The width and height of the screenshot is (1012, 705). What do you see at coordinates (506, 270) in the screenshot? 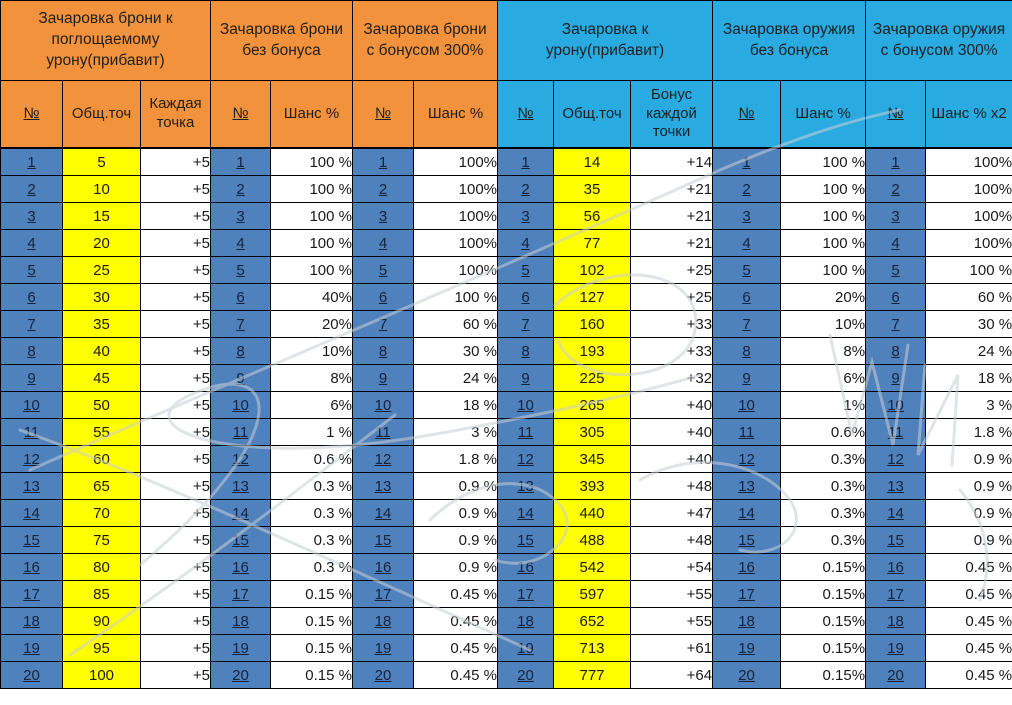
I see `table-row: 5 25 +5 5 100 % 5 100% 5 102 +25 5 100 % 5 100 %` at bounding box center [506, 270].